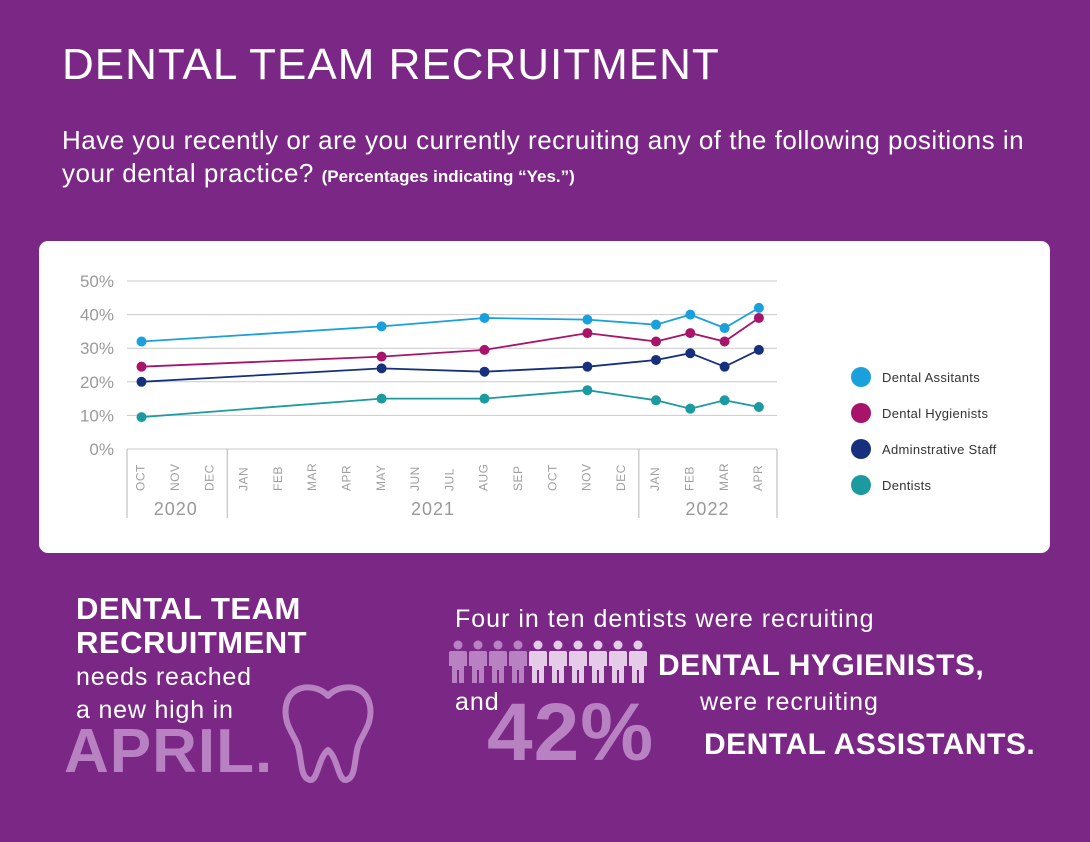  Describe the element at coordinates (707, 509) in the screenshot. I see `year-label: 2022` at that location.